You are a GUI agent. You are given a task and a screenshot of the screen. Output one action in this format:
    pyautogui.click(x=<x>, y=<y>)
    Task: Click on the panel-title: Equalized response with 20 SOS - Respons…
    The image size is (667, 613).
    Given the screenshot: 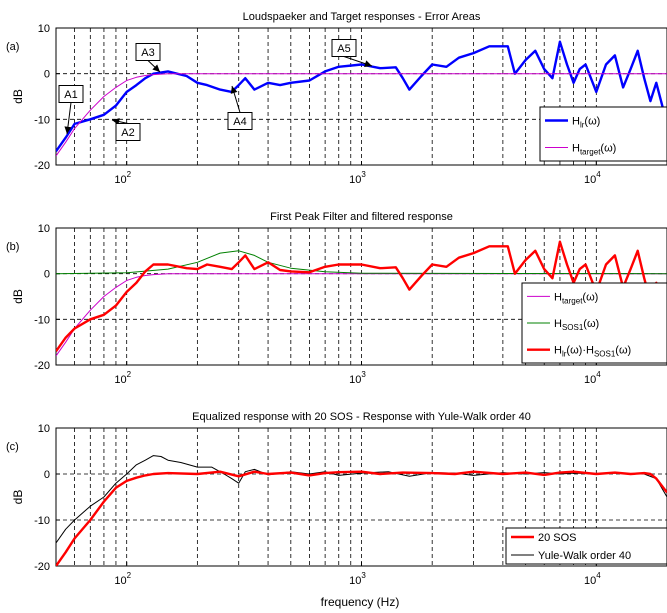 What is the action you would take?
    pyautogui.click(x=361, y=417)
    